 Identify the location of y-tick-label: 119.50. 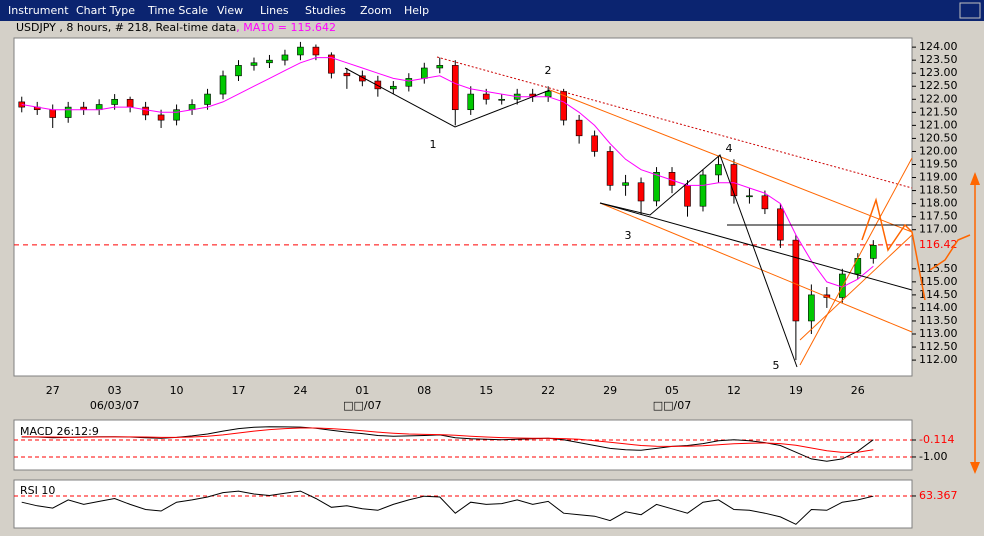
(938, 163).